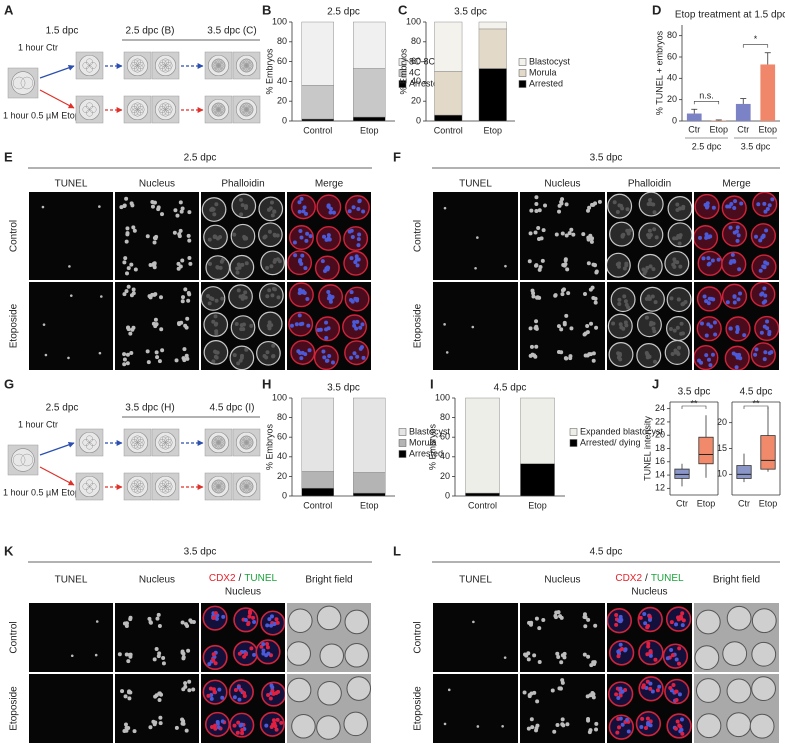 This screenshot has height=744, width=785. What do you see at coordinates (279, 397) in the screenshot?
I see `y-tick-label: 100` at bounding box center [279, 397].